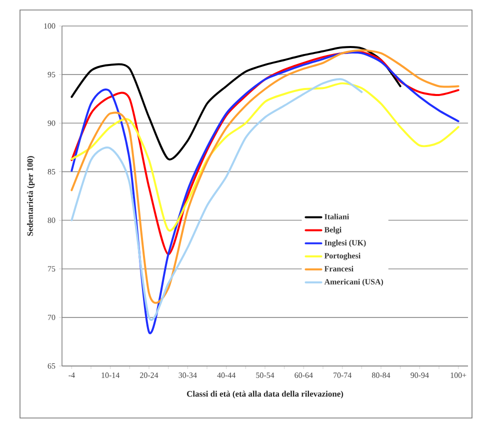 The width and height of the screenshot is (478, 424). Describe the element at coordinates (265, 394) in the screenshot. I see `x-axis-title: Classi di età (età alla data della rilevazione)` at that location.